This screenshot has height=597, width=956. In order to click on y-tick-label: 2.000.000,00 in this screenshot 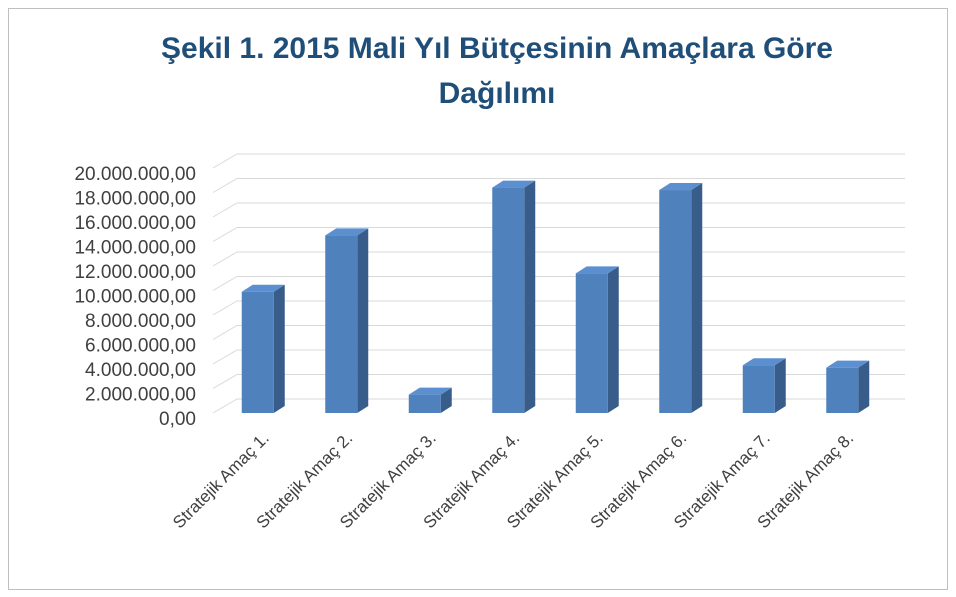, I will do `click(140, 395)`.